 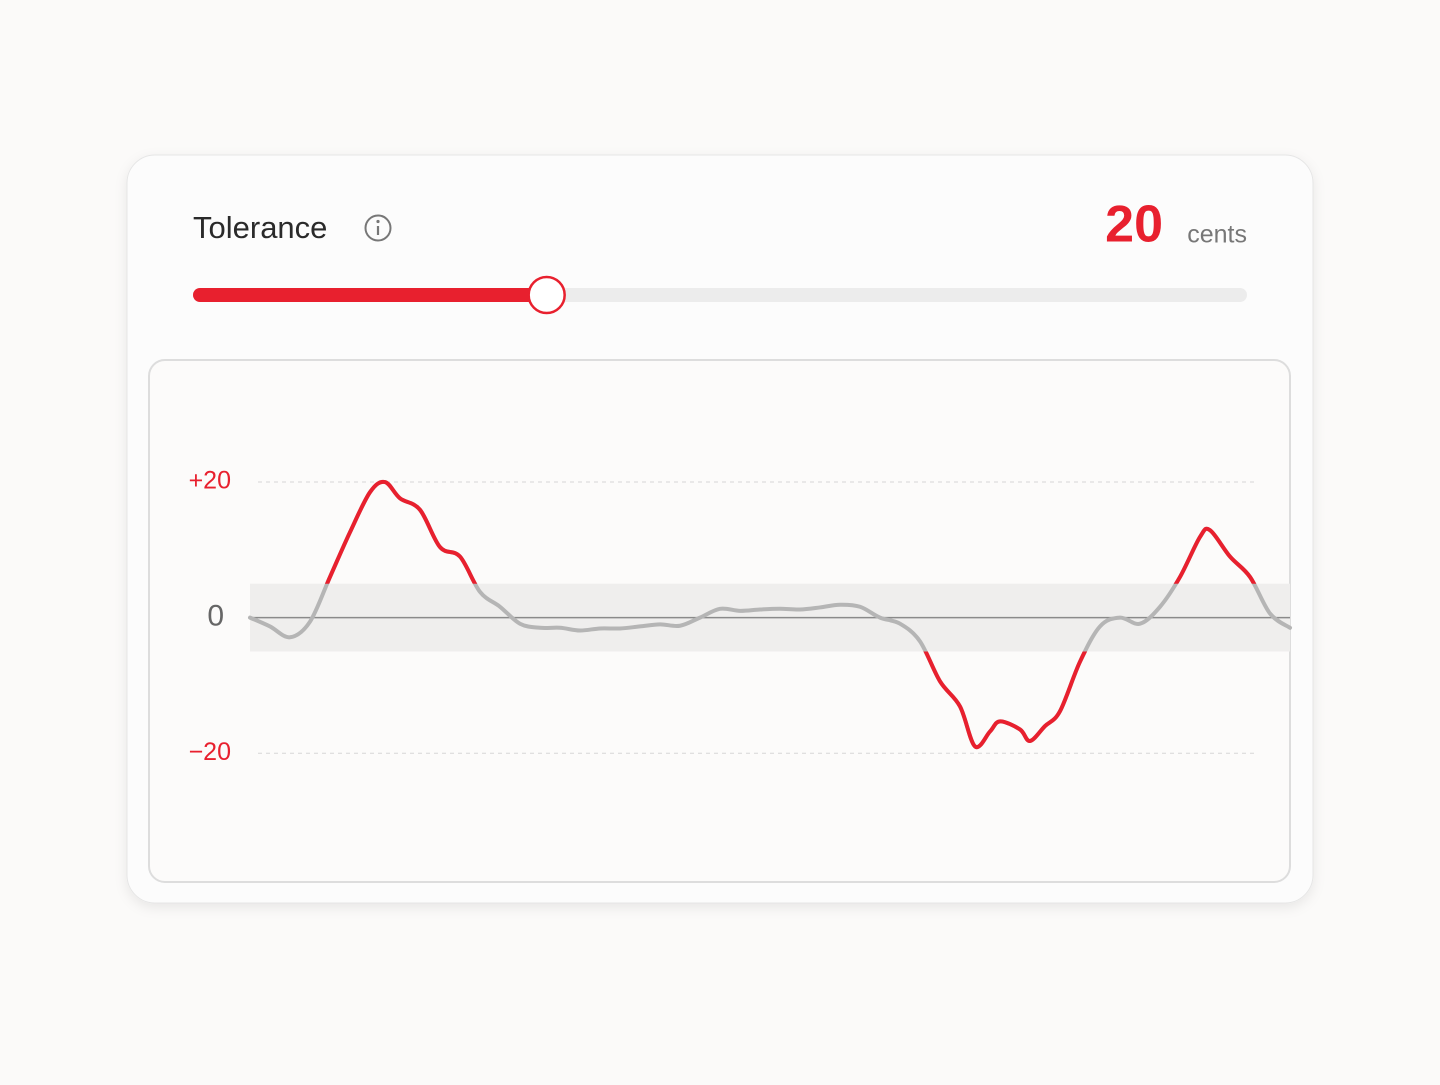 What do you see at coordinates (546, 295) in the screenshot?
I see `slider-thumb` at bounding box center [546, 295].